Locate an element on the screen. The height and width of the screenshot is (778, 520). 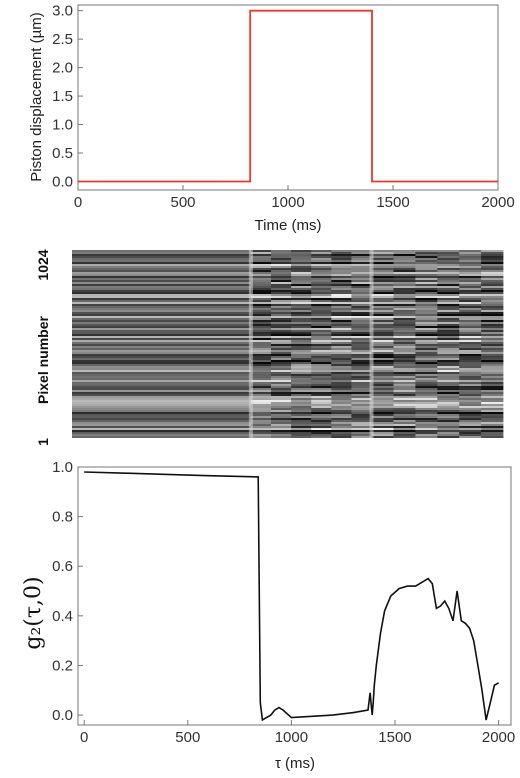
g2-y-ticks: 0.0 0.2 0.4 0.6 0.8 1.0 is located at coordinates (67, 591).